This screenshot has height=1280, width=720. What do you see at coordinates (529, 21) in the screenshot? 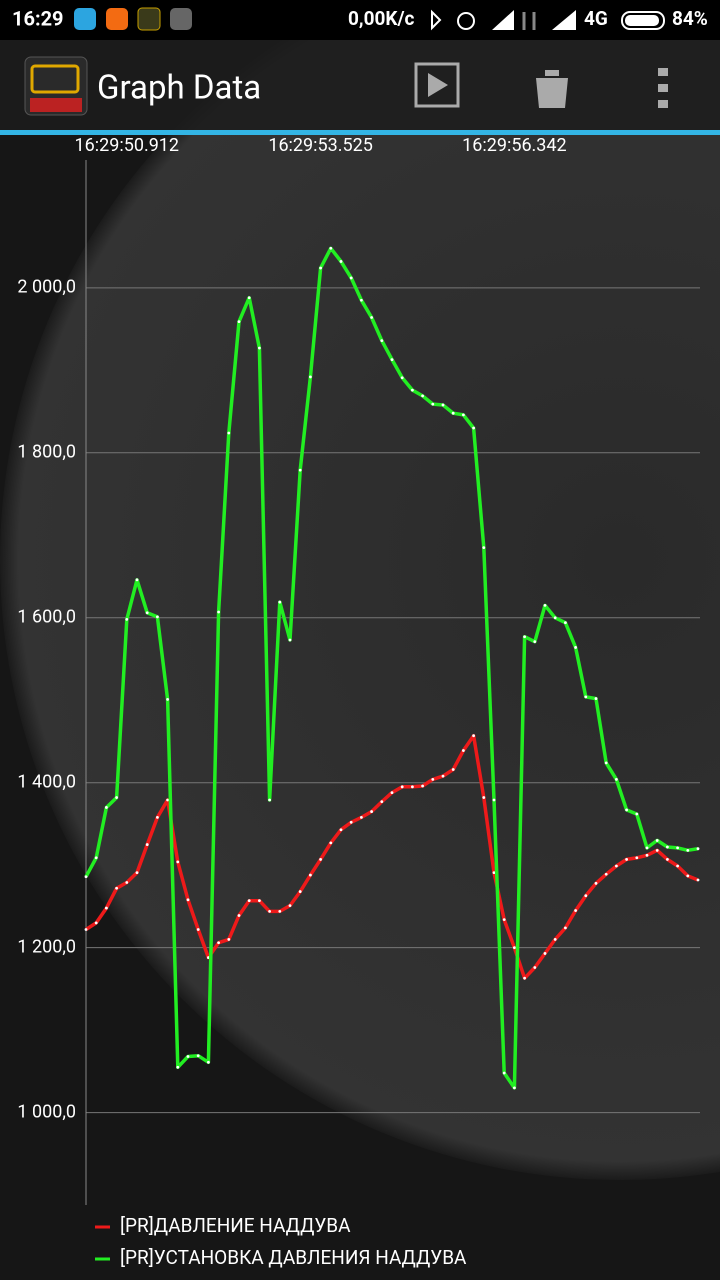
I see `data-icon` at bounding box center [529, 21].